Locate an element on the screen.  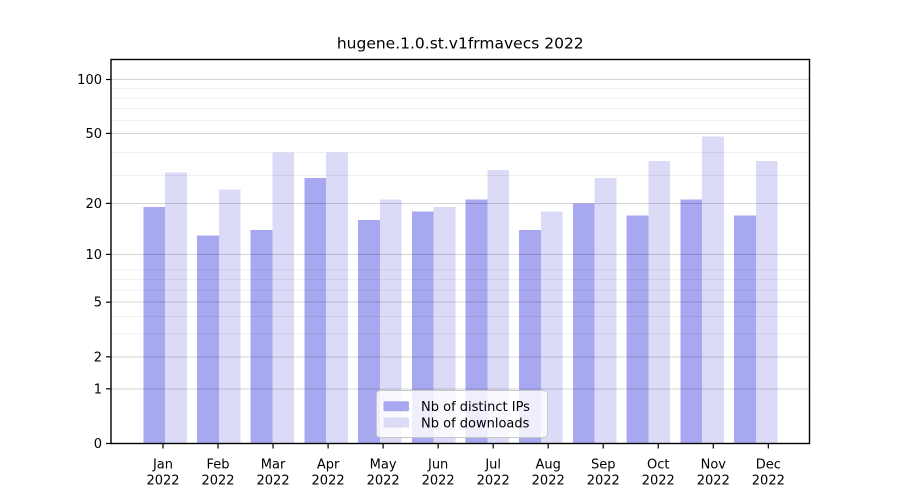
bar-downloads-Jul is located at coordinates (498, 307).